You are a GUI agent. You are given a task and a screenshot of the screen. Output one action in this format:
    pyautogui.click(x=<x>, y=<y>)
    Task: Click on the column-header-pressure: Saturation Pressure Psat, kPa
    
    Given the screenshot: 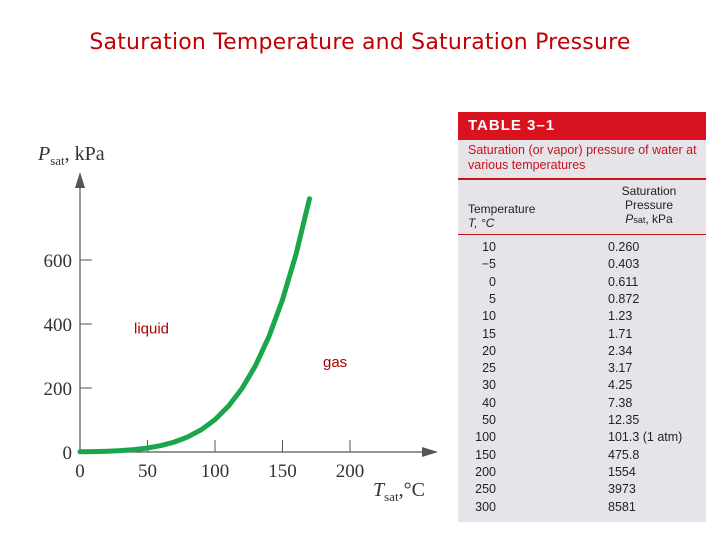 What is the action you would take?
    pyautogui.click(x=649, y=205)
    